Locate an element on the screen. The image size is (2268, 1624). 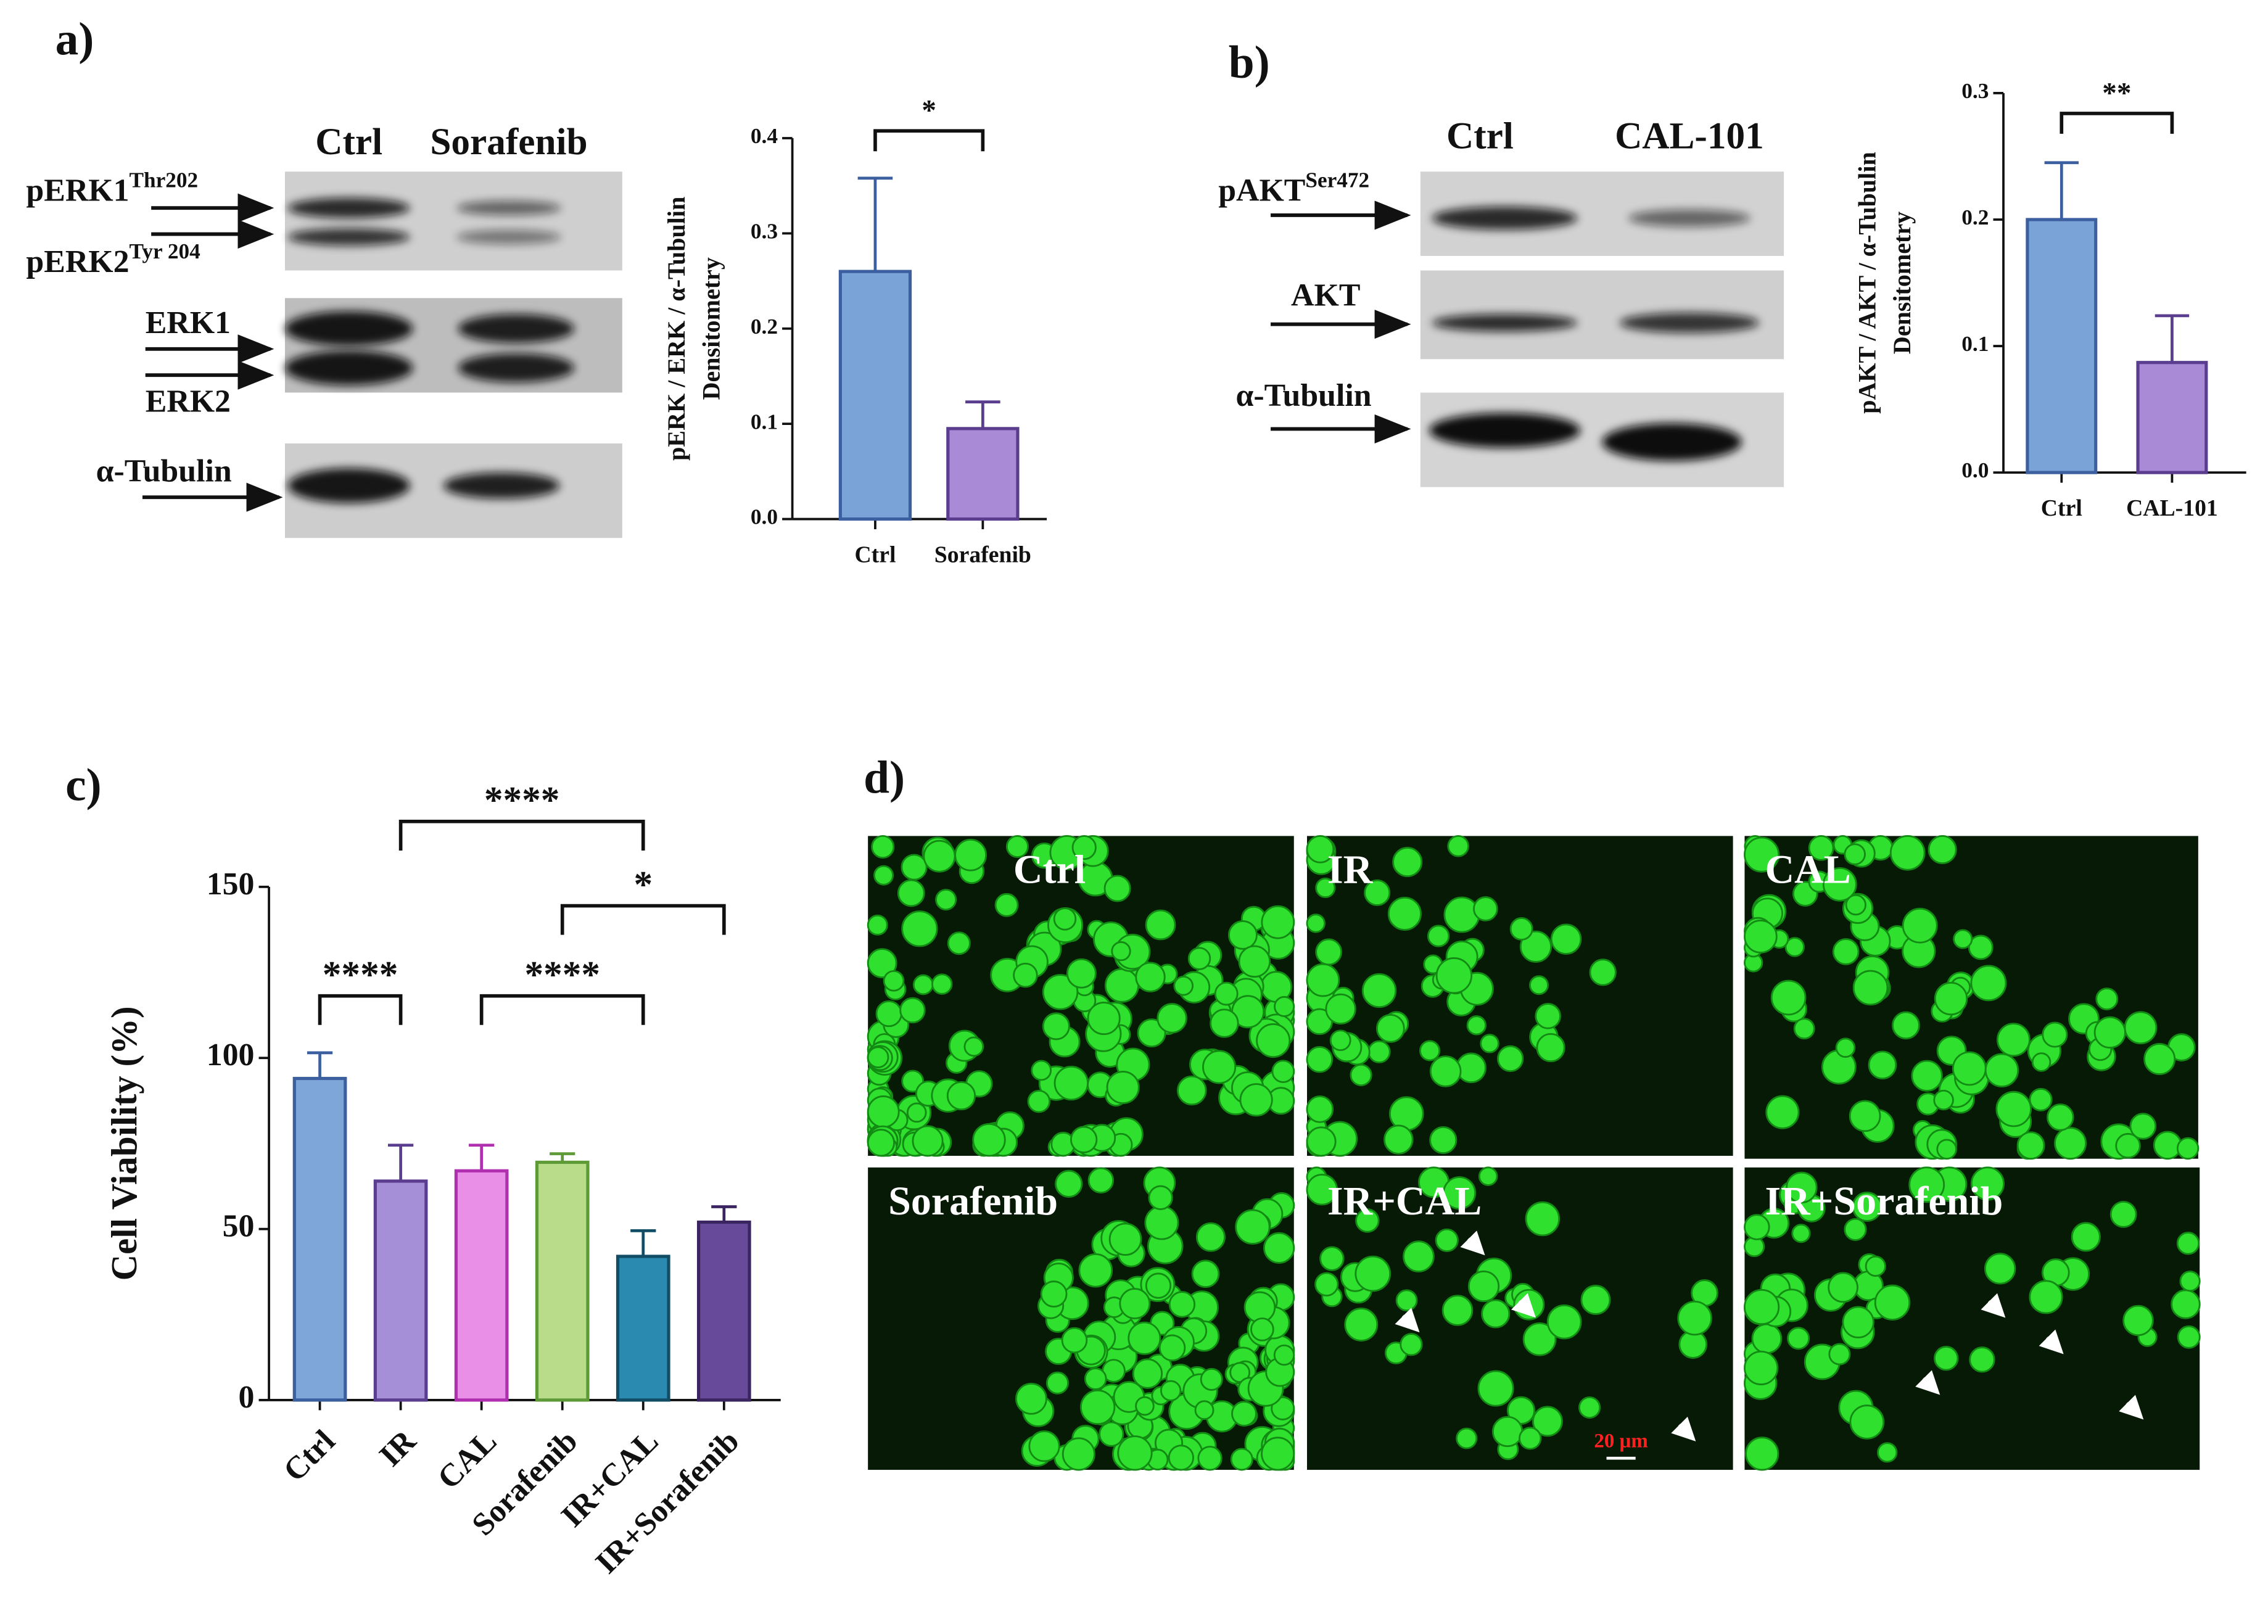
x-tick-label: Sorafenib is located at coordinates (982, 554).